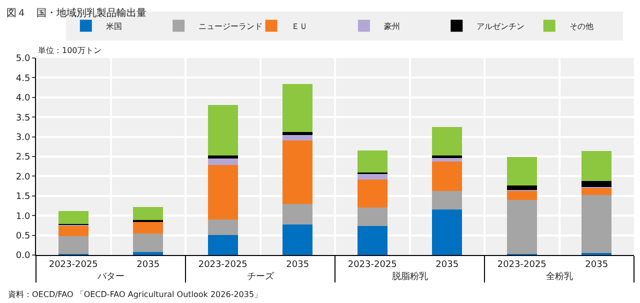 This screenshot has height=303, width=640. I want to click on text: チーズ, so click(260, 276).